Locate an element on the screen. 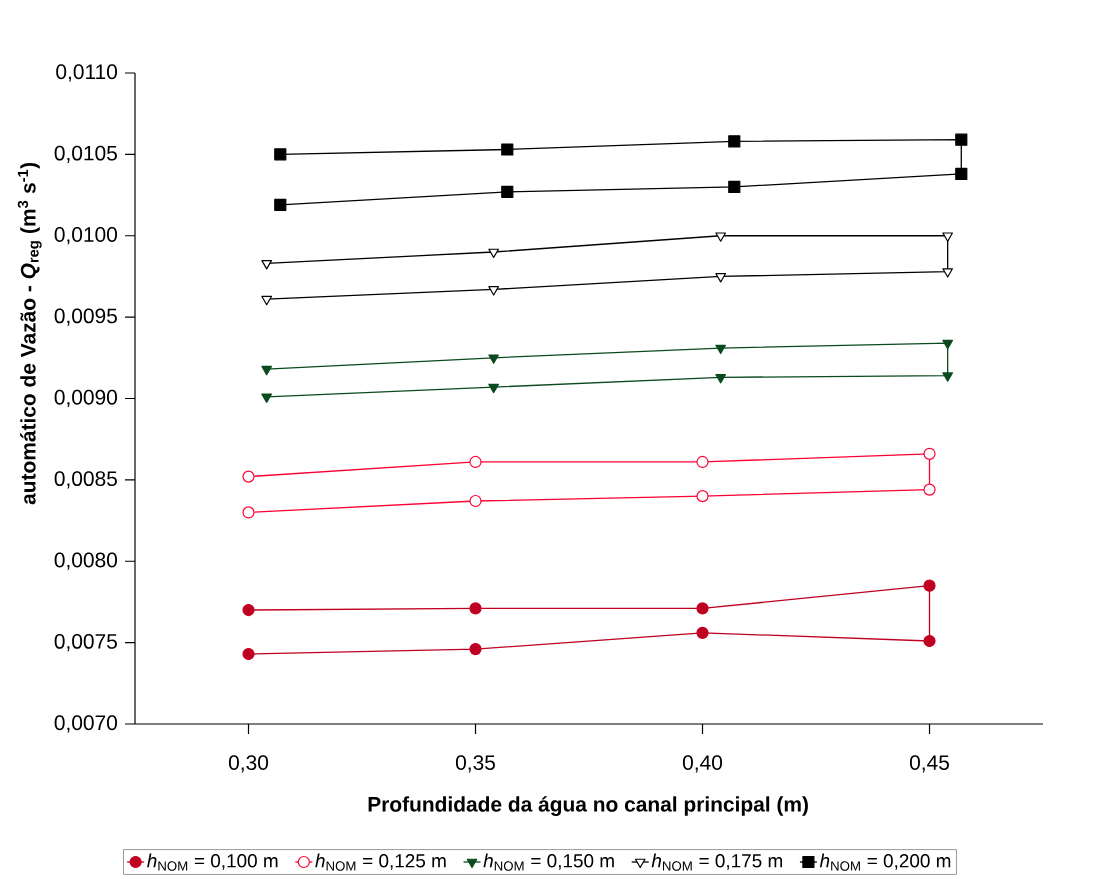  y-tick-label: 0,0105 is located at coordinates (85, 154).